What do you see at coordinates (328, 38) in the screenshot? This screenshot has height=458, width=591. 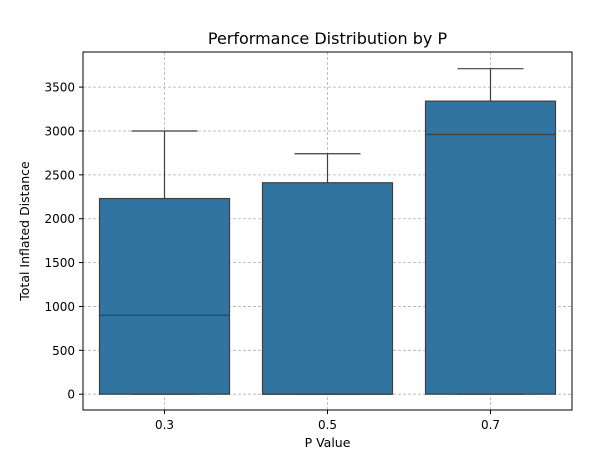 I see `chart-title: Performance Distribution by P` at bounding box center [328, 38].